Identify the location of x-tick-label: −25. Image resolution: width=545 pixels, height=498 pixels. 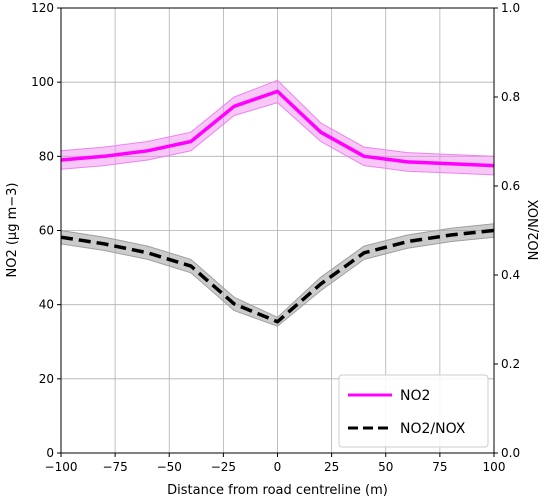
(223, 467).